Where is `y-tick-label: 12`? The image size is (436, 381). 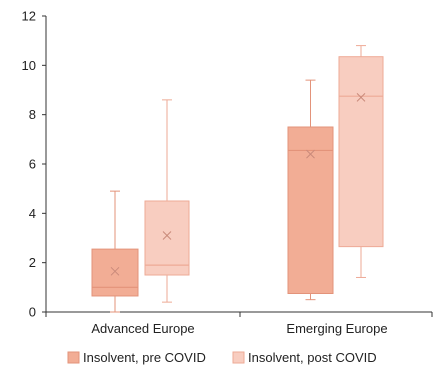
y-tick-label: 12 is located at coordinates (29, 16).